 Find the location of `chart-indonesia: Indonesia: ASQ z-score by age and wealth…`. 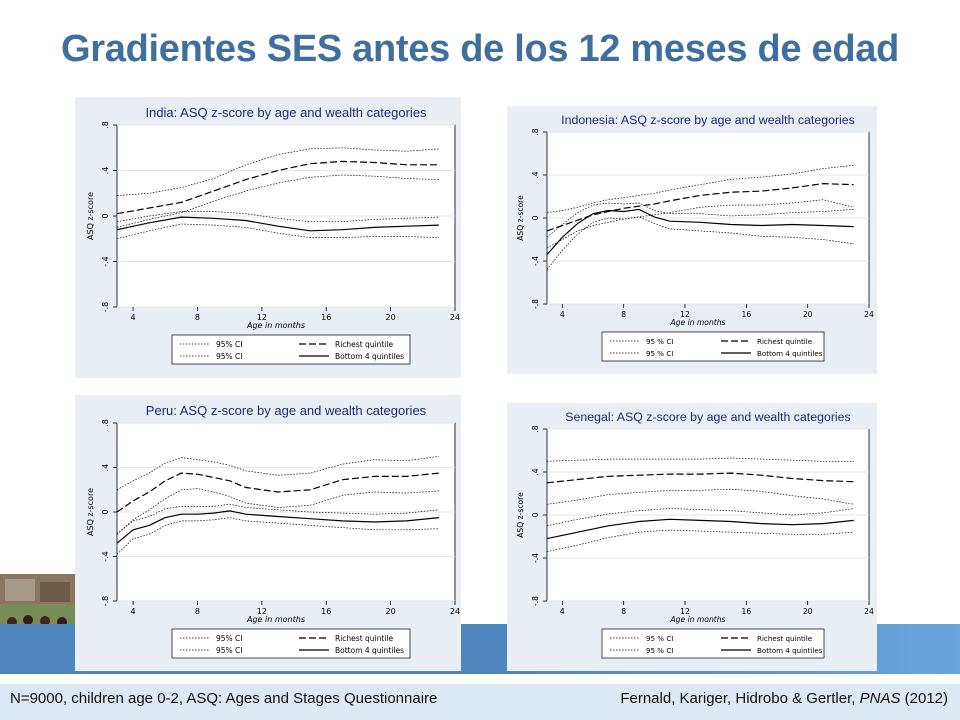

chart-indonesia: Indonesia: ASQ z-score by age and wealth… is located at coordinates (695, 237).